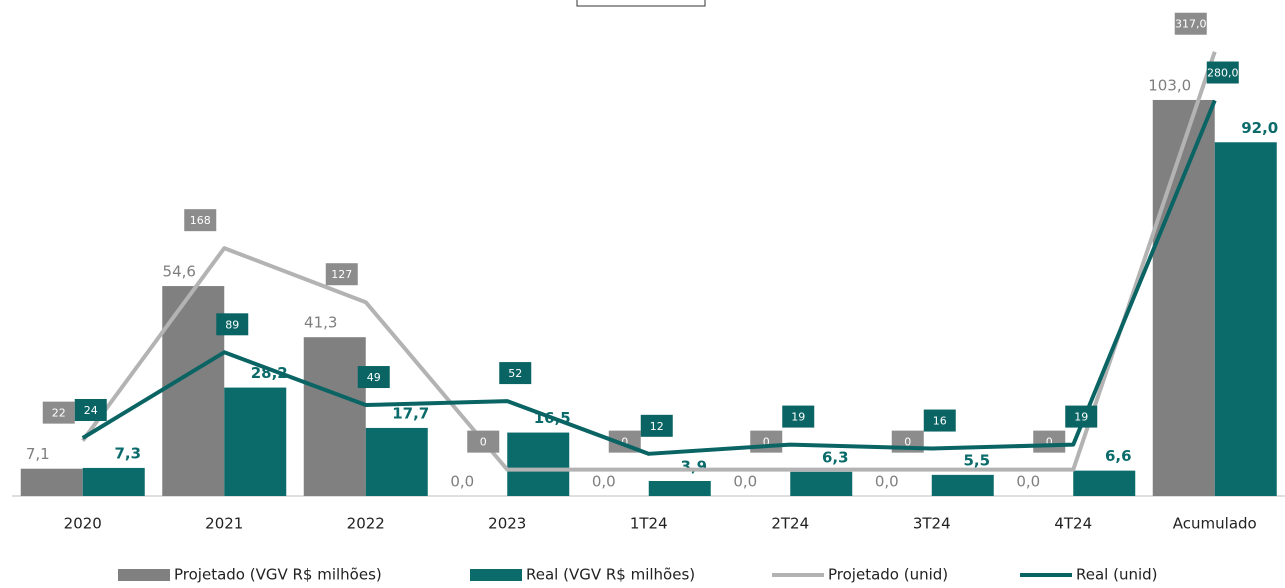 Image resolution: width=1285 pixels, height=588 pixels. What do you see at coordinates (1259, 128) in the screenshot?
I see `bar-value-label: 92,0` at bounding box center [1259, 128].